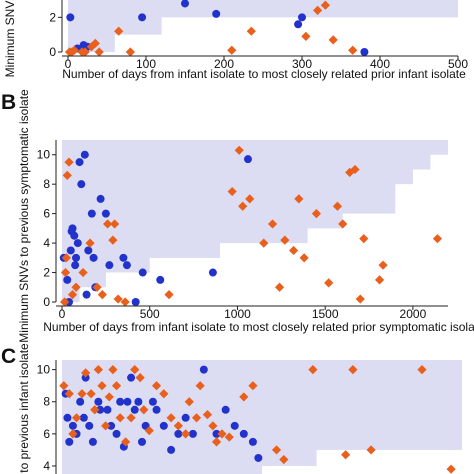 Image resolution: width=474 pixels, height=474 pixels. What do you see at coordinates (224, 64) in the screenshot?
I see `x-tick-label: 200` at bounding box center [224, 64].